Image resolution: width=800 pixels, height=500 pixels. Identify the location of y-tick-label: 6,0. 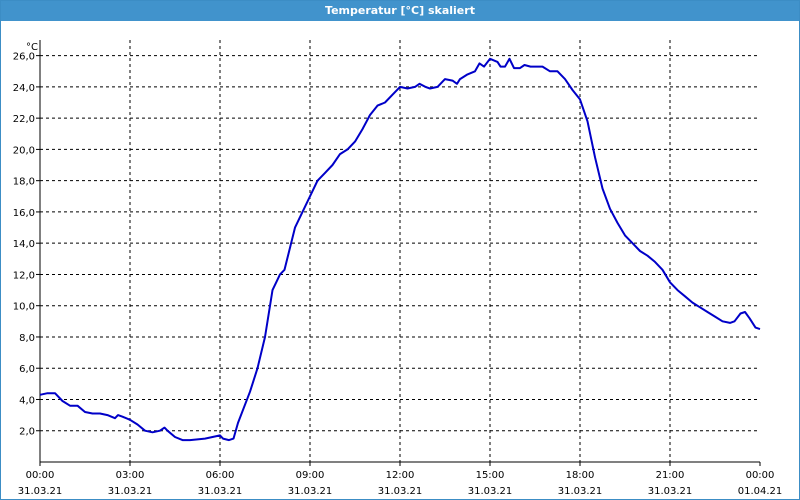
(27, 369).